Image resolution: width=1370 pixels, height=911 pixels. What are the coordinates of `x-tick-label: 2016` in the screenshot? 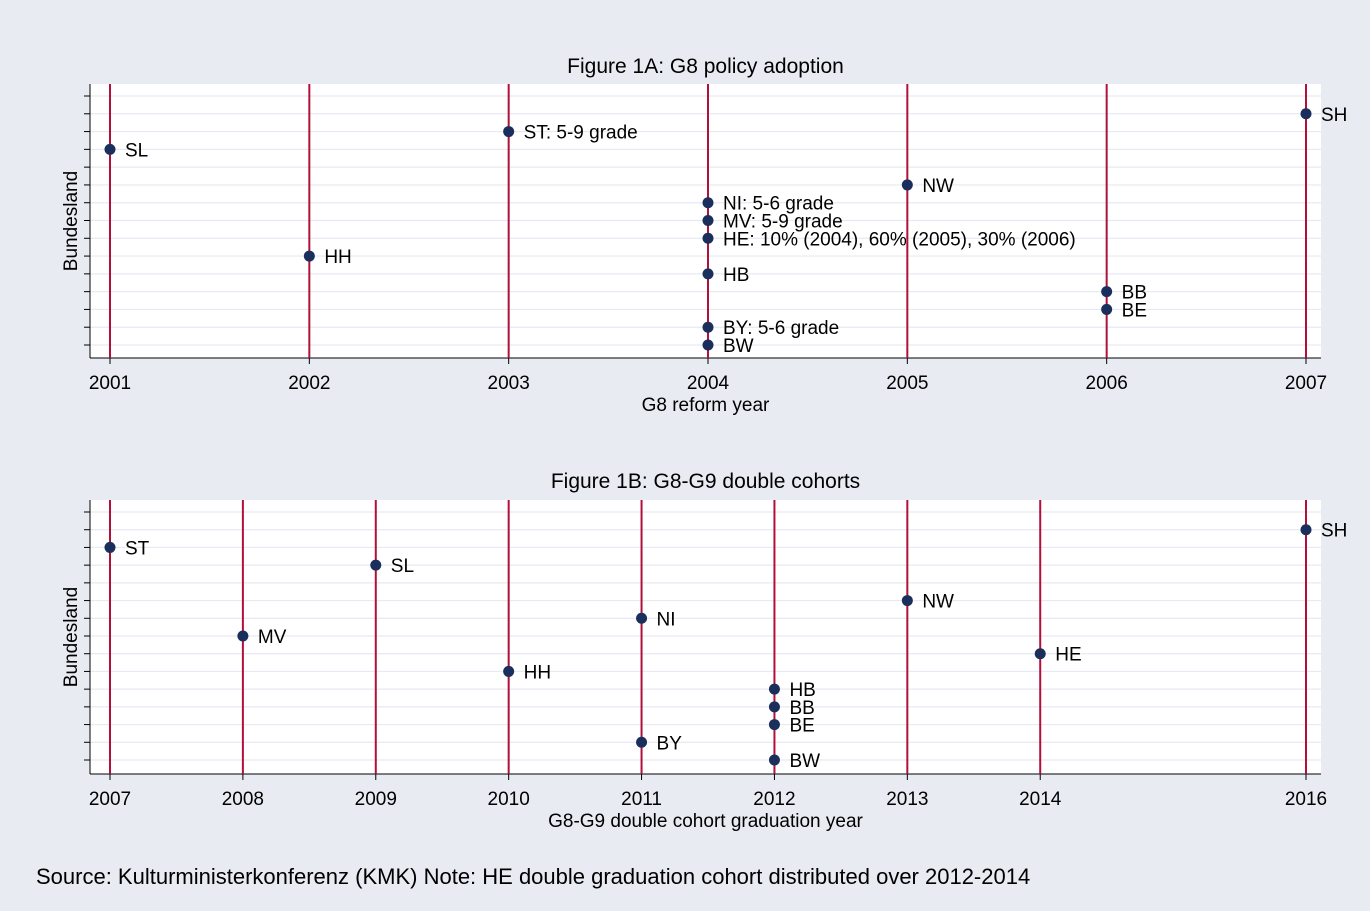 It's located at (1306, 799).